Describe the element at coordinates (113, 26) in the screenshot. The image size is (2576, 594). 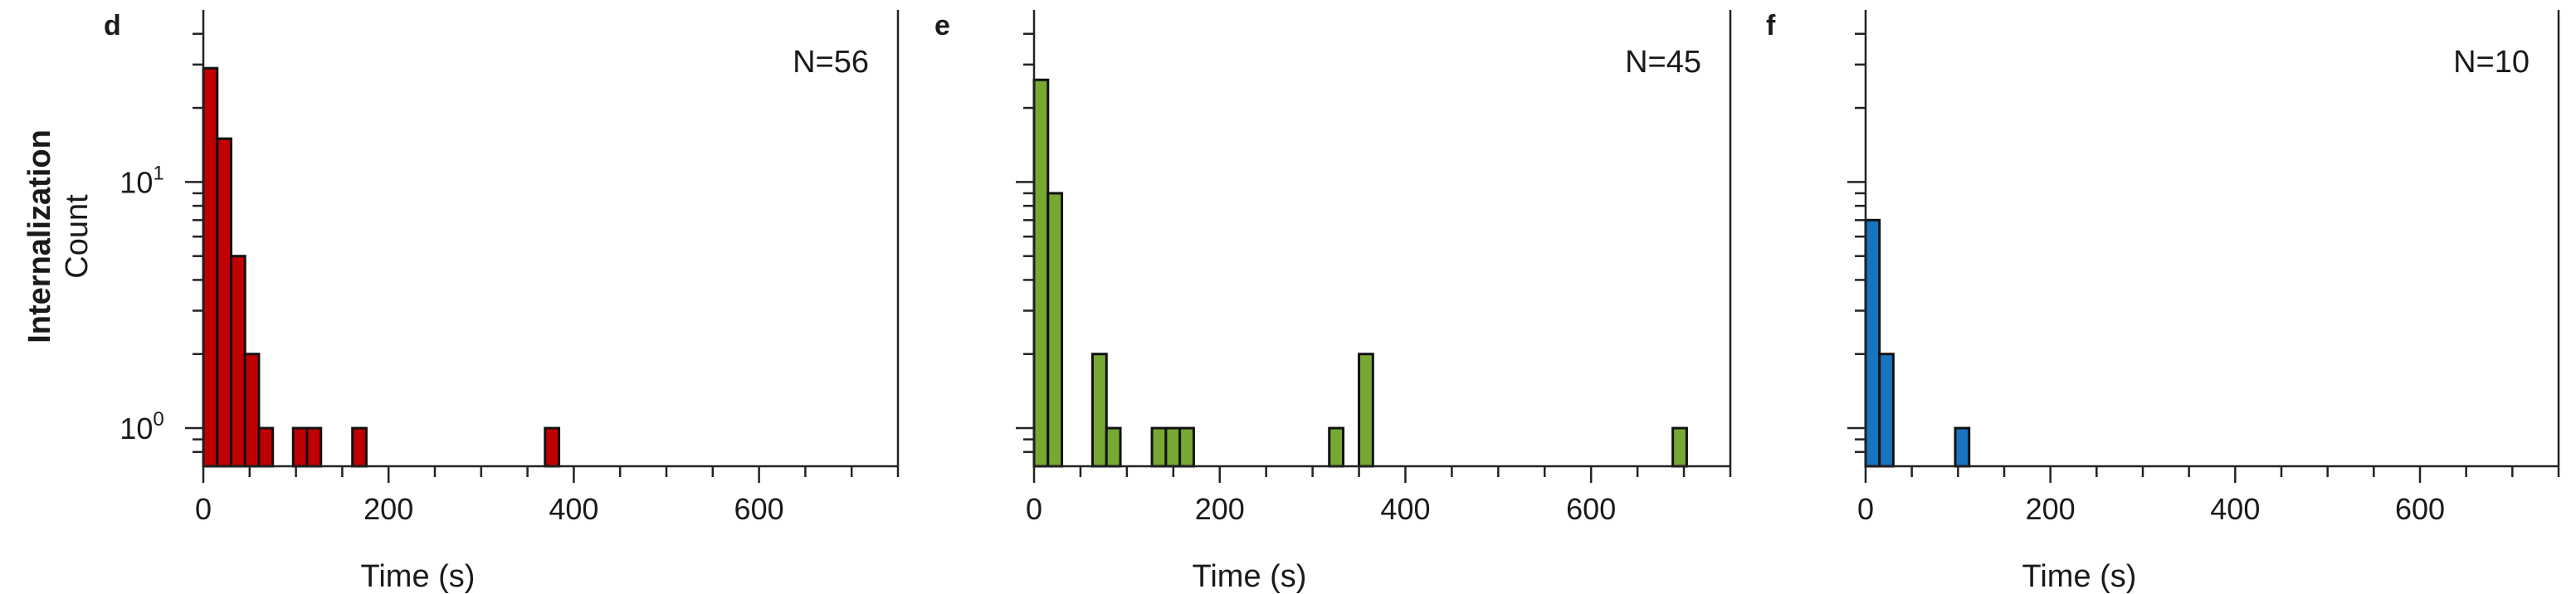
I see `panel-letter: d` at that location.